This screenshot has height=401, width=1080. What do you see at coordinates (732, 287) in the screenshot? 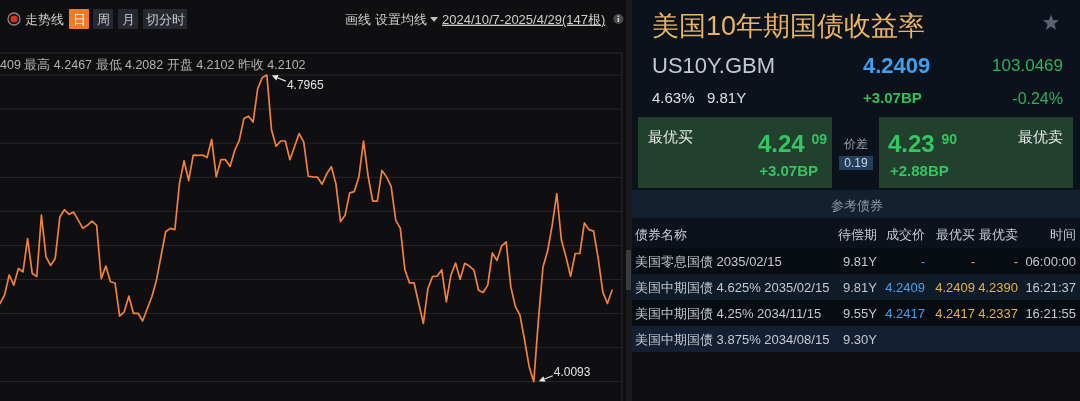
I see `text: 美国中期国债 4.625% 2035/02/15` at bounding box center [732, 287].